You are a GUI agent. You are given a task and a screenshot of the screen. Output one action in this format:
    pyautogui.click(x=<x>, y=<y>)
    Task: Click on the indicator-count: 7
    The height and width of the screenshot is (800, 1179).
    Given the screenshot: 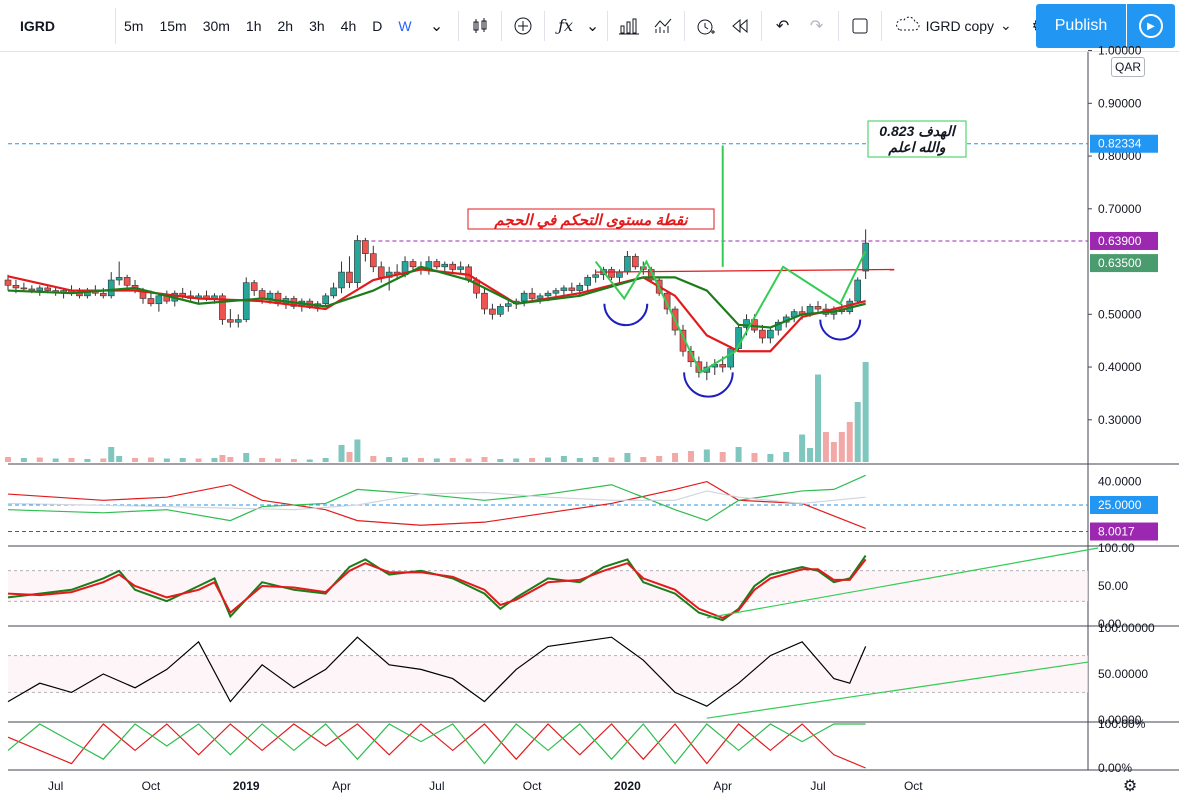 What is the action you would take?
    pyautogui.click(x=45, y=129)
    